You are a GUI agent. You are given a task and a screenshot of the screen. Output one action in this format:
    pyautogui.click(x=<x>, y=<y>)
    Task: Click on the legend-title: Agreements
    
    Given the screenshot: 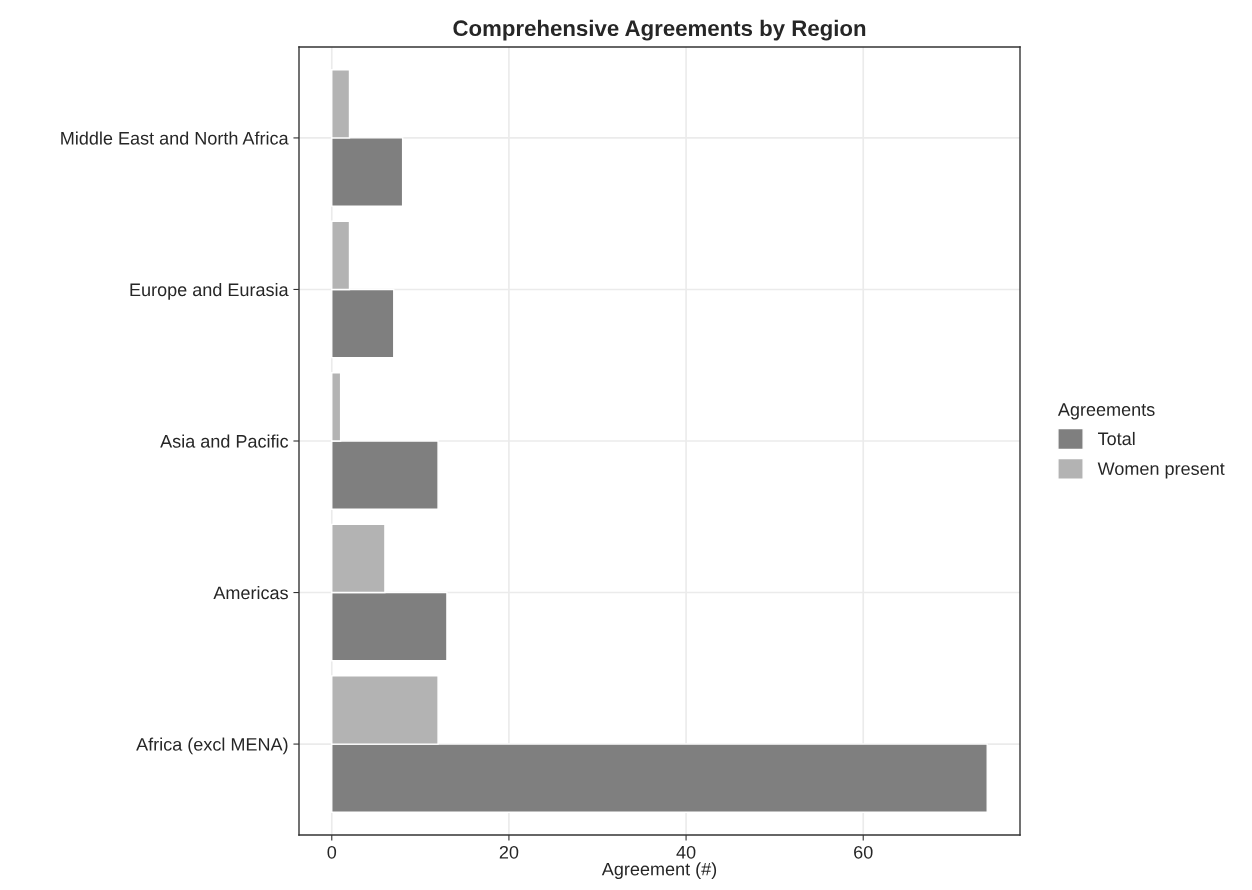 What is the action you would take?
    pyautogui.click(x=1106, y=411)
    